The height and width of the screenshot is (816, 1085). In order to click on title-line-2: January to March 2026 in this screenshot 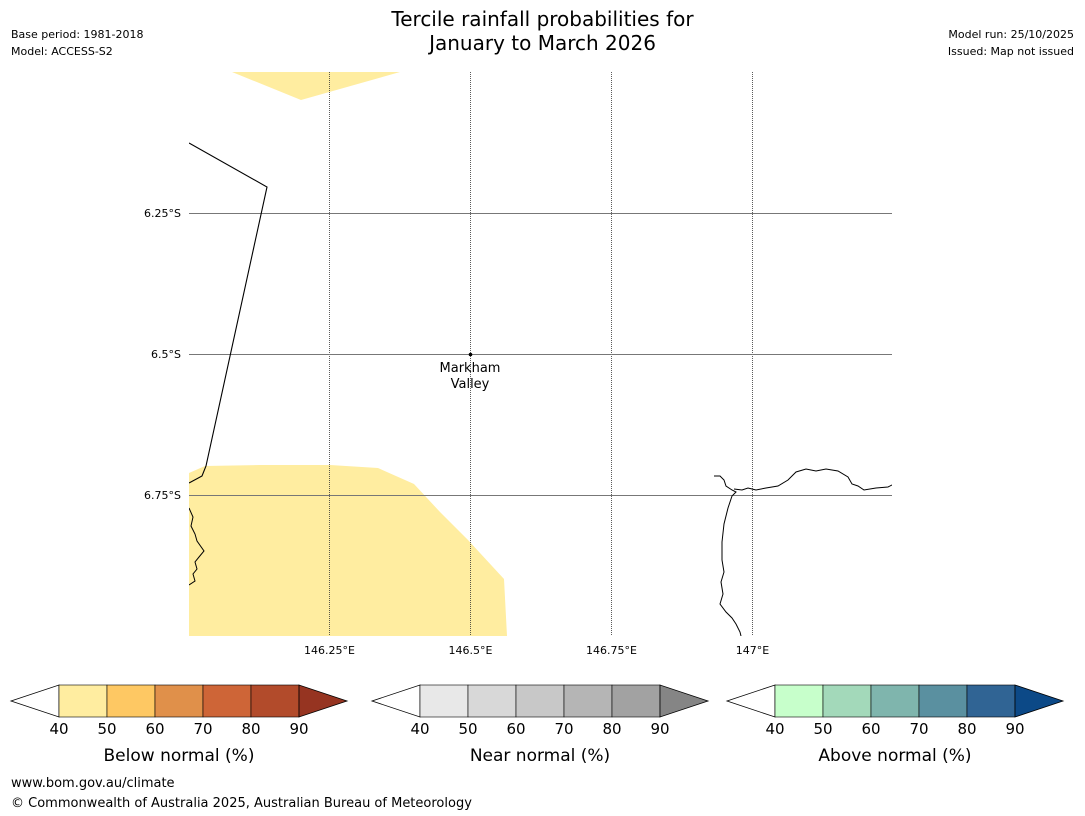, I will do `click(542, 43)`.